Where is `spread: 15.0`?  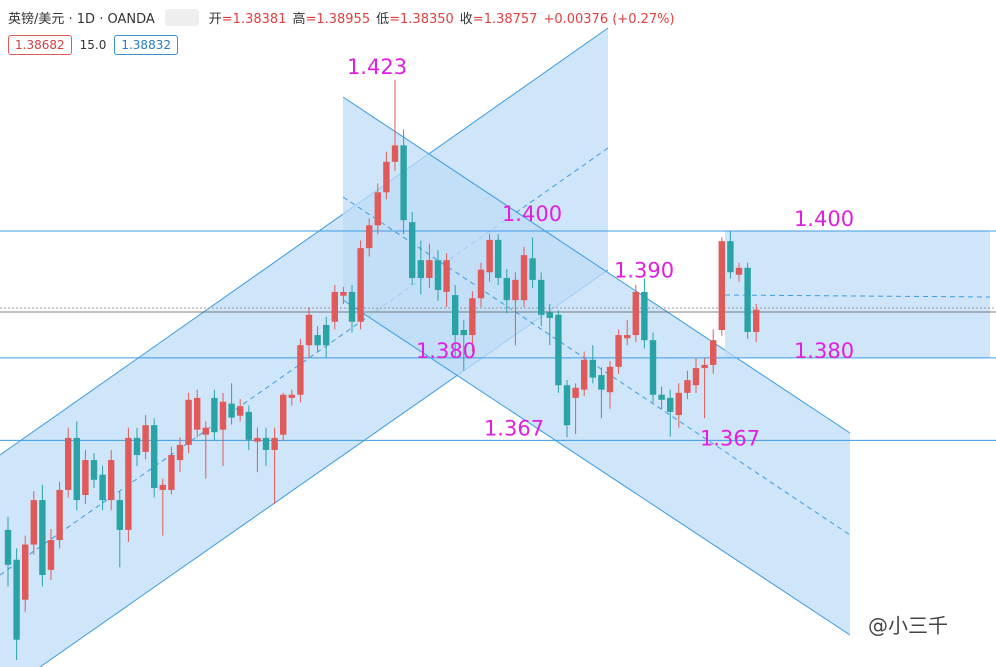
spread: 15.0 is located at coordinates (93, 45).